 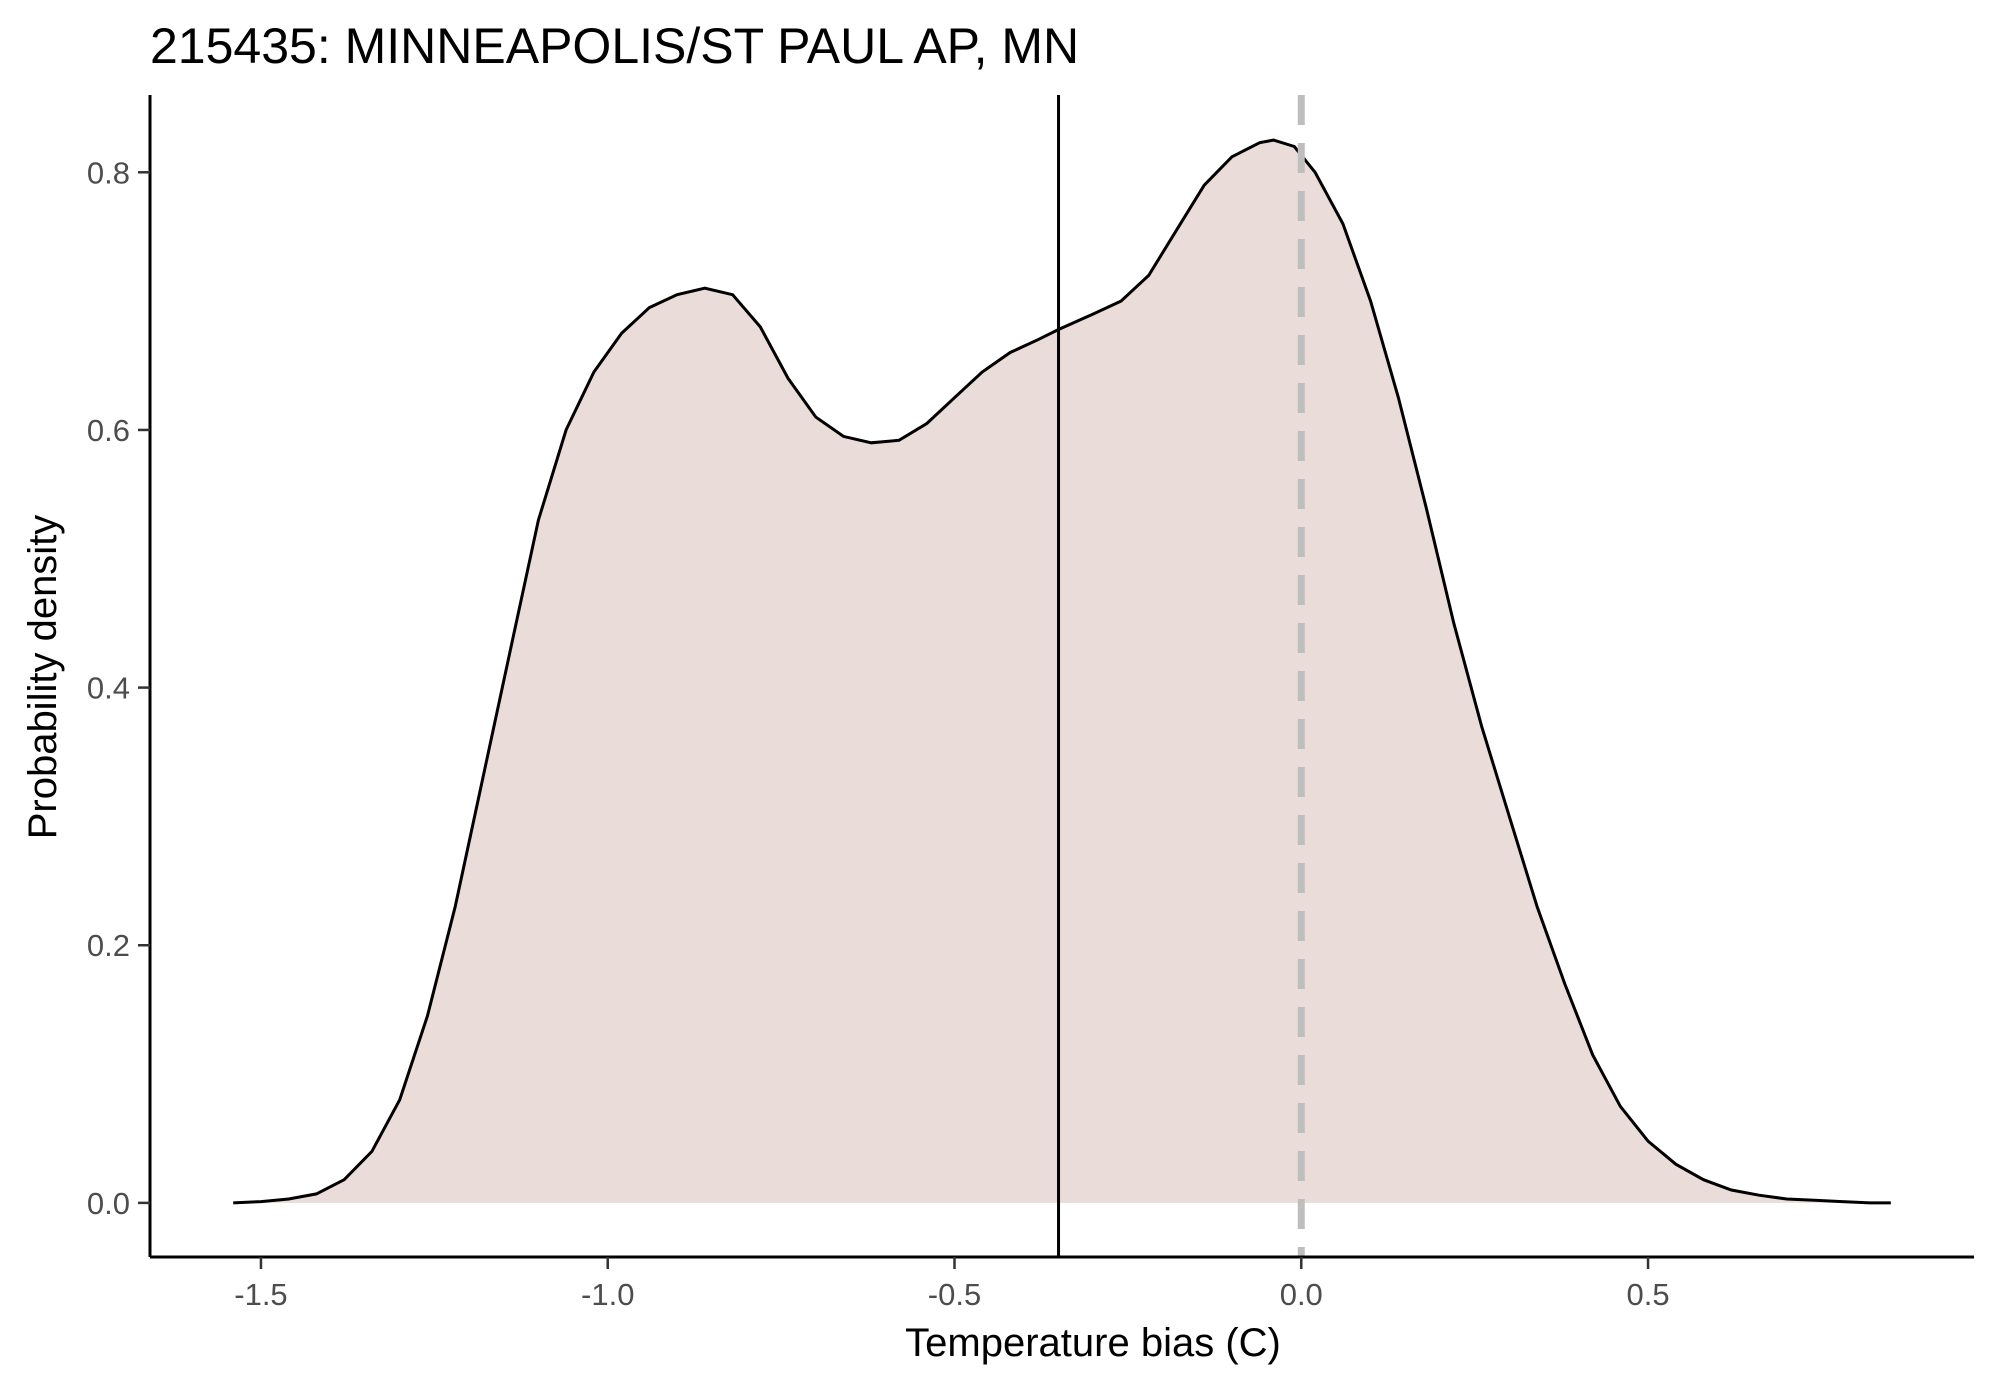 I want to click on y-axis-ticks: 0.0 0.2 0.4 0.6 0.8, so click(x=118, y=688).